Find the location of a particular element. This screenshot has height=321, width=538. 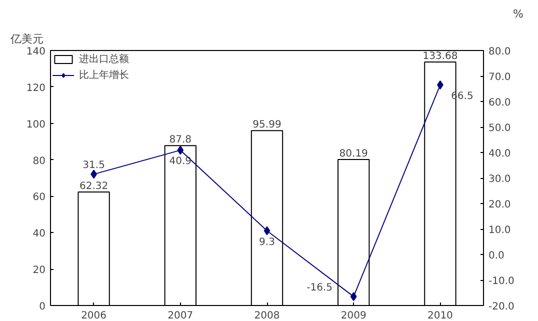

x-tick-label: 2008 is located at coordinates (267, 315).